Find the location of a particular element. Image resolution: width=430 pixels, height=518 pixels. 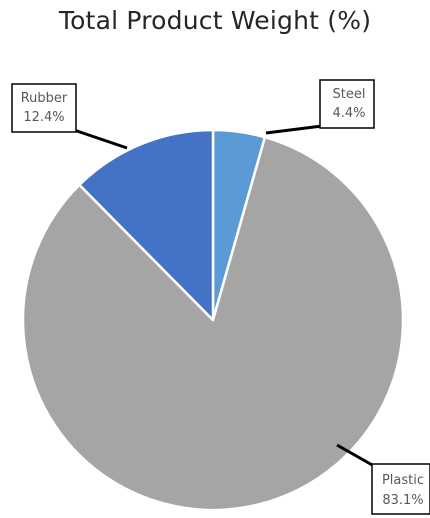

data-label-name-steel: Steel is located at coordinates (349, 94).